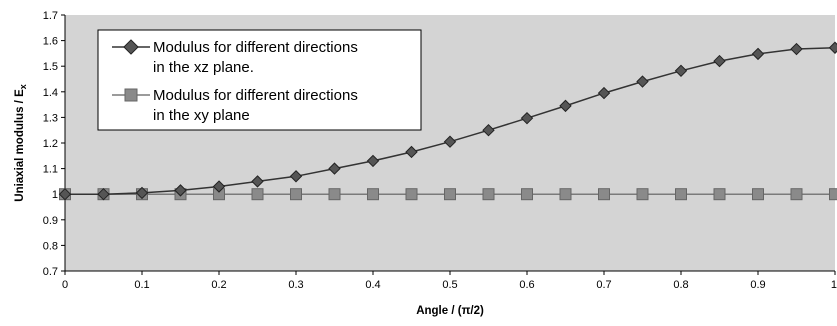  What do you see at coordinates (50, 42) in the screenshot?
I see `y-tick-label: 1.6` at bounding box center [50, 42].